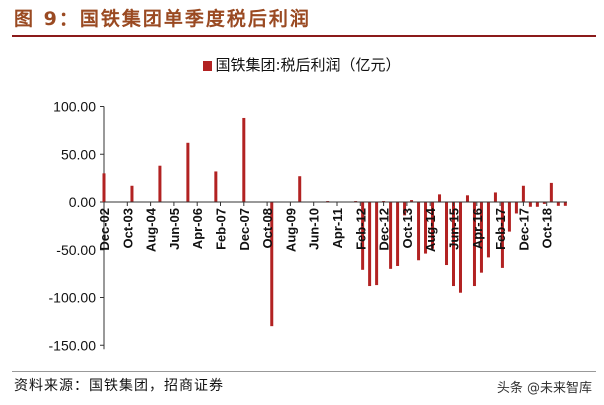  Describe the element at coordinates (308, 65) in the screenshot. I see `legend-label: 国铁集团:税后利润（亿元）` at that location.